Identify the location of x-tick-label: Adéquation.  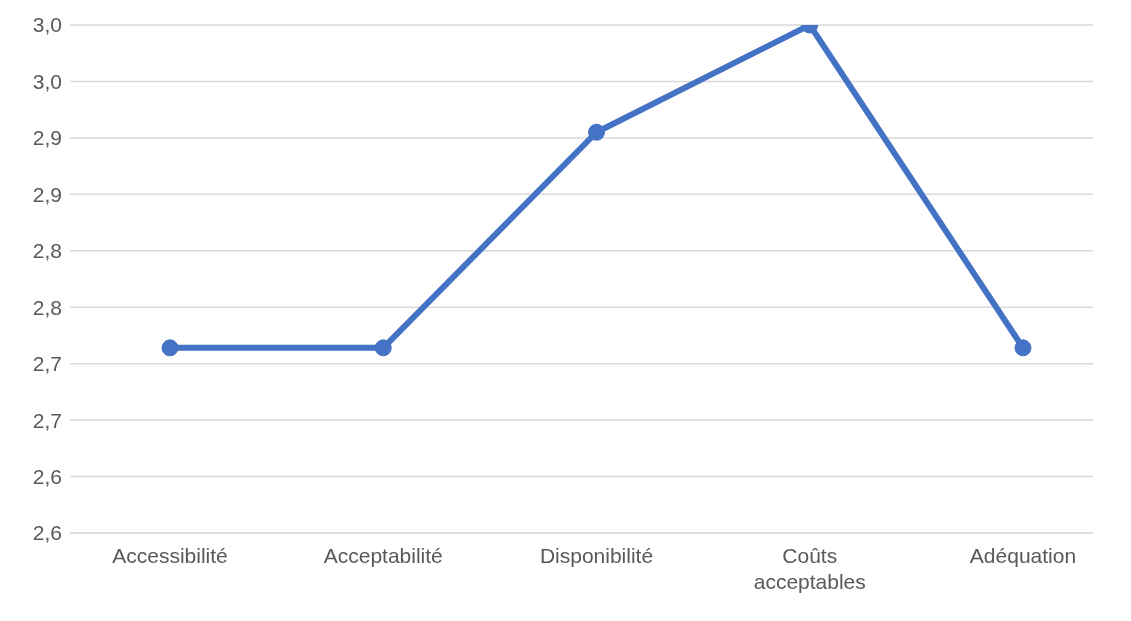
(1023, 555).